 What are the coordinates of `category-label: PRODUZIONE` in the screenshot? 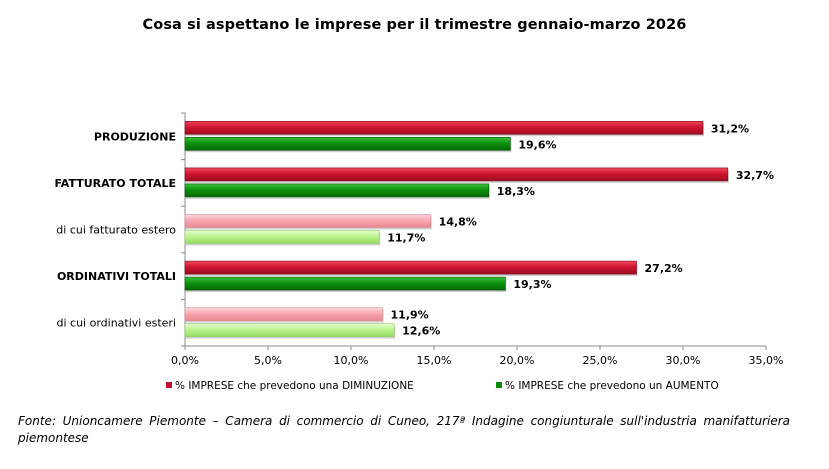 It's located at (135, 136).